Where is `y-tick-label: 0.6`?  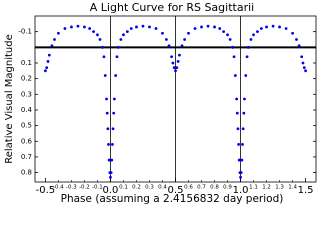 y-tick-label: 0.6 is located at coordinates (27, 141).